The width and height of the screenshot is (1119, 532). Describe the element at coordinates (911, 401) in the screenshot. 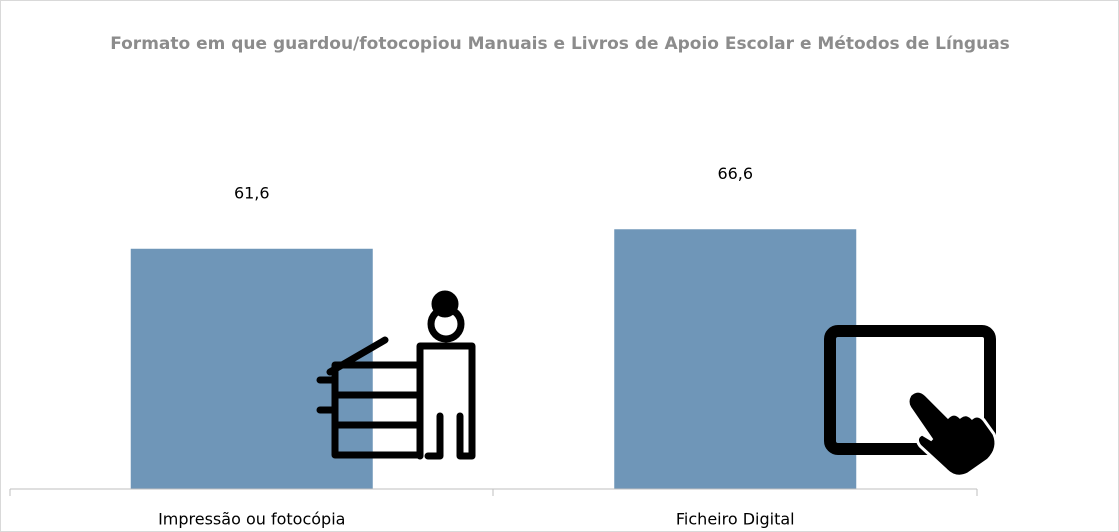

I see `tablet-icon` at that location.